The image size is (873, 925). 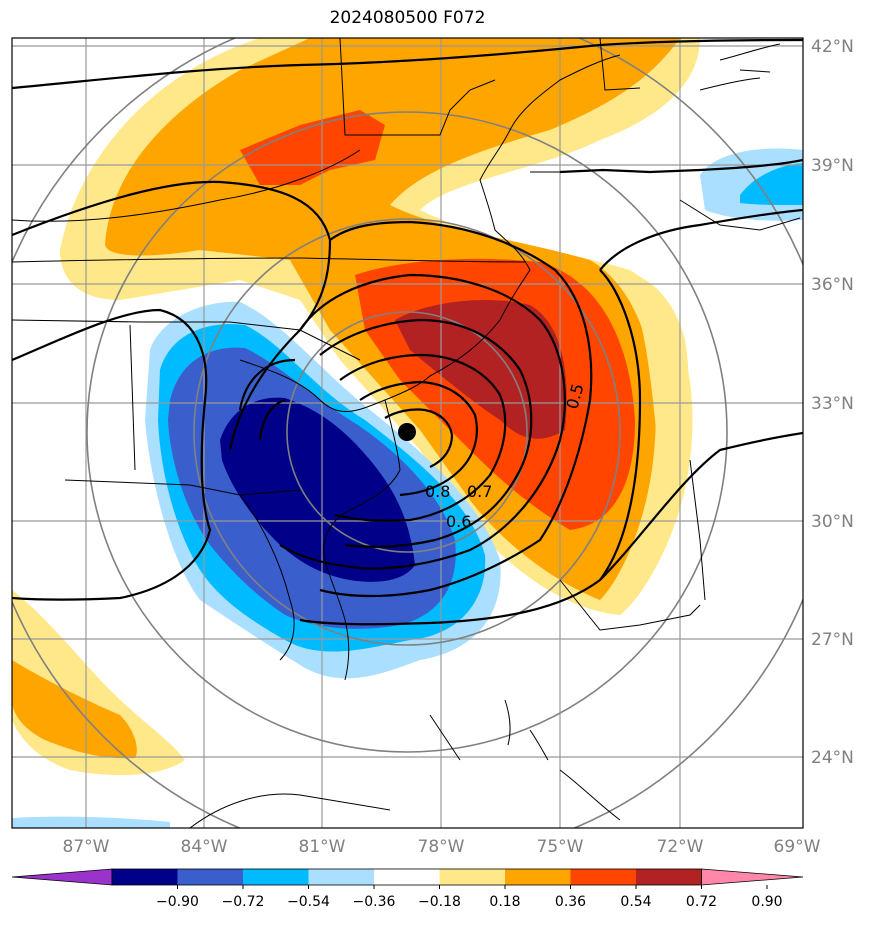 I want to click on map-title: 2024080500 F072, so click(x=407, y=18).